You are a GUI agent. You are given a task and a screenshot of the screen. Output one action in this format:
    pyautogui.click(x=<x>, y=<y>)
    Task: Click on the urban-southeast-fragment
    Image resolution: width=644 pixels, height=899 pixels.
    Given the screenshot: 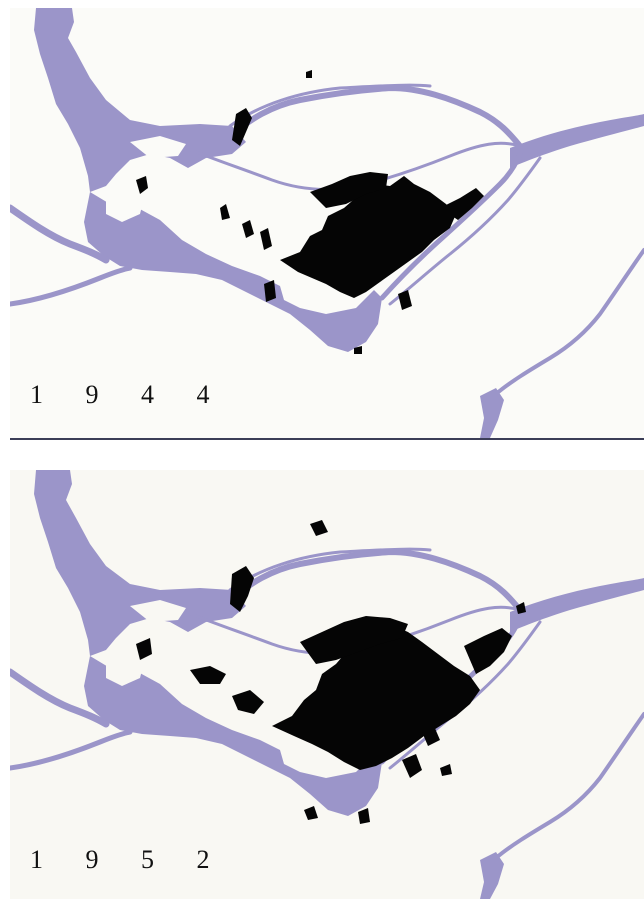 What is the action you would take?
    pyautogui.click(x=364, y=816)
    